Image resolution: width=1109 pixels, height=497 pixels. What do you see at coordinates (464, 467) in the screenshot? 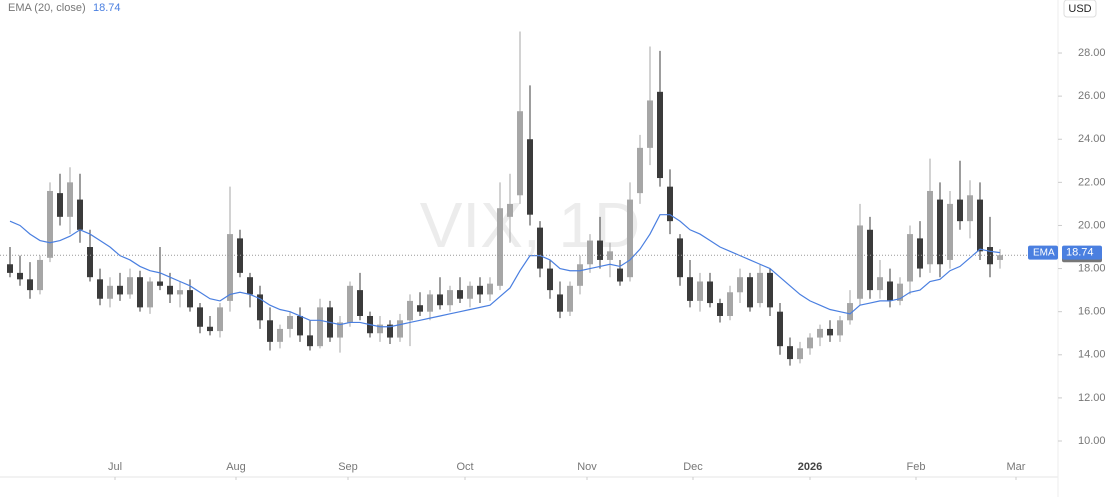
I see `x-tick-label: Oct` at bounding box center [464, 467].